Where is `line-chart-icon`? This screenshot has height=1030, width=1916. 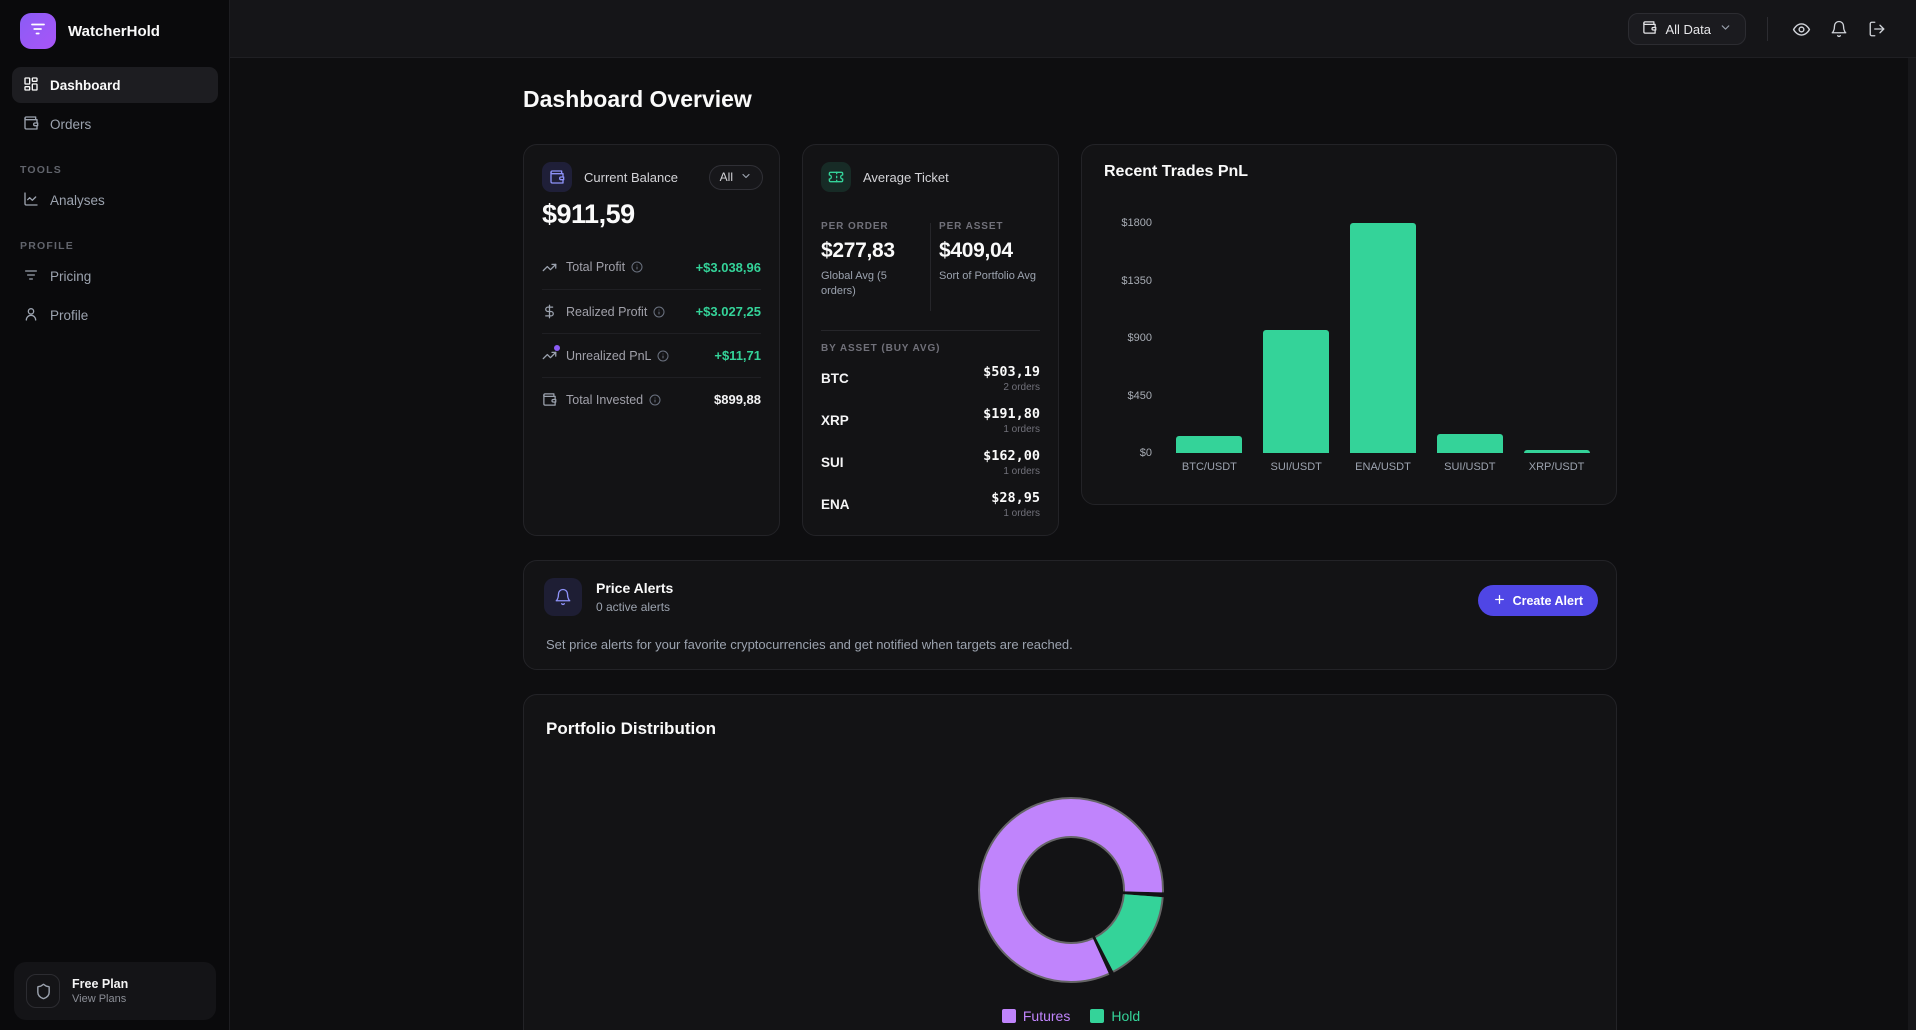 line-chart-icon is located at coordinates (31, 200).